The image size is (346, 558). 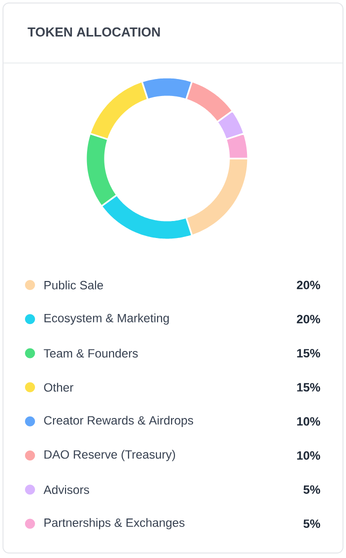 What do you see at coordinates (110, 456) in the screenshot?
I see `legend-label: DAO Reserve (Treasury)` at bounding box center [110, 456].